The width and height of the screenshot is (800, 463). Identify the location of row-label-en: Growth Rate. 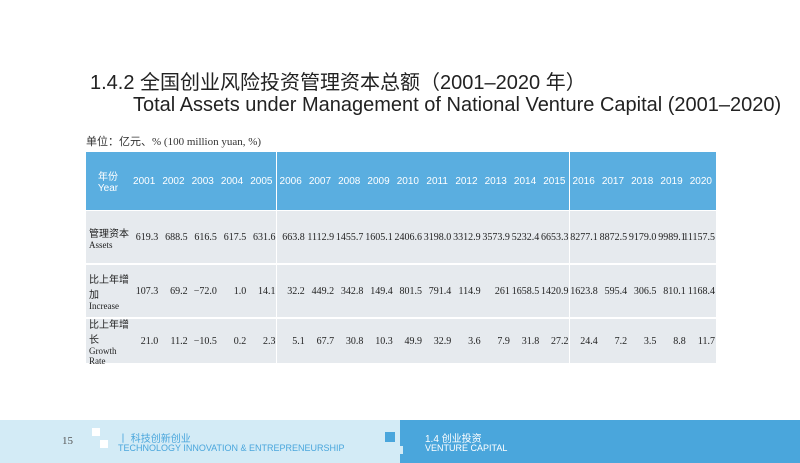
(103, 356).